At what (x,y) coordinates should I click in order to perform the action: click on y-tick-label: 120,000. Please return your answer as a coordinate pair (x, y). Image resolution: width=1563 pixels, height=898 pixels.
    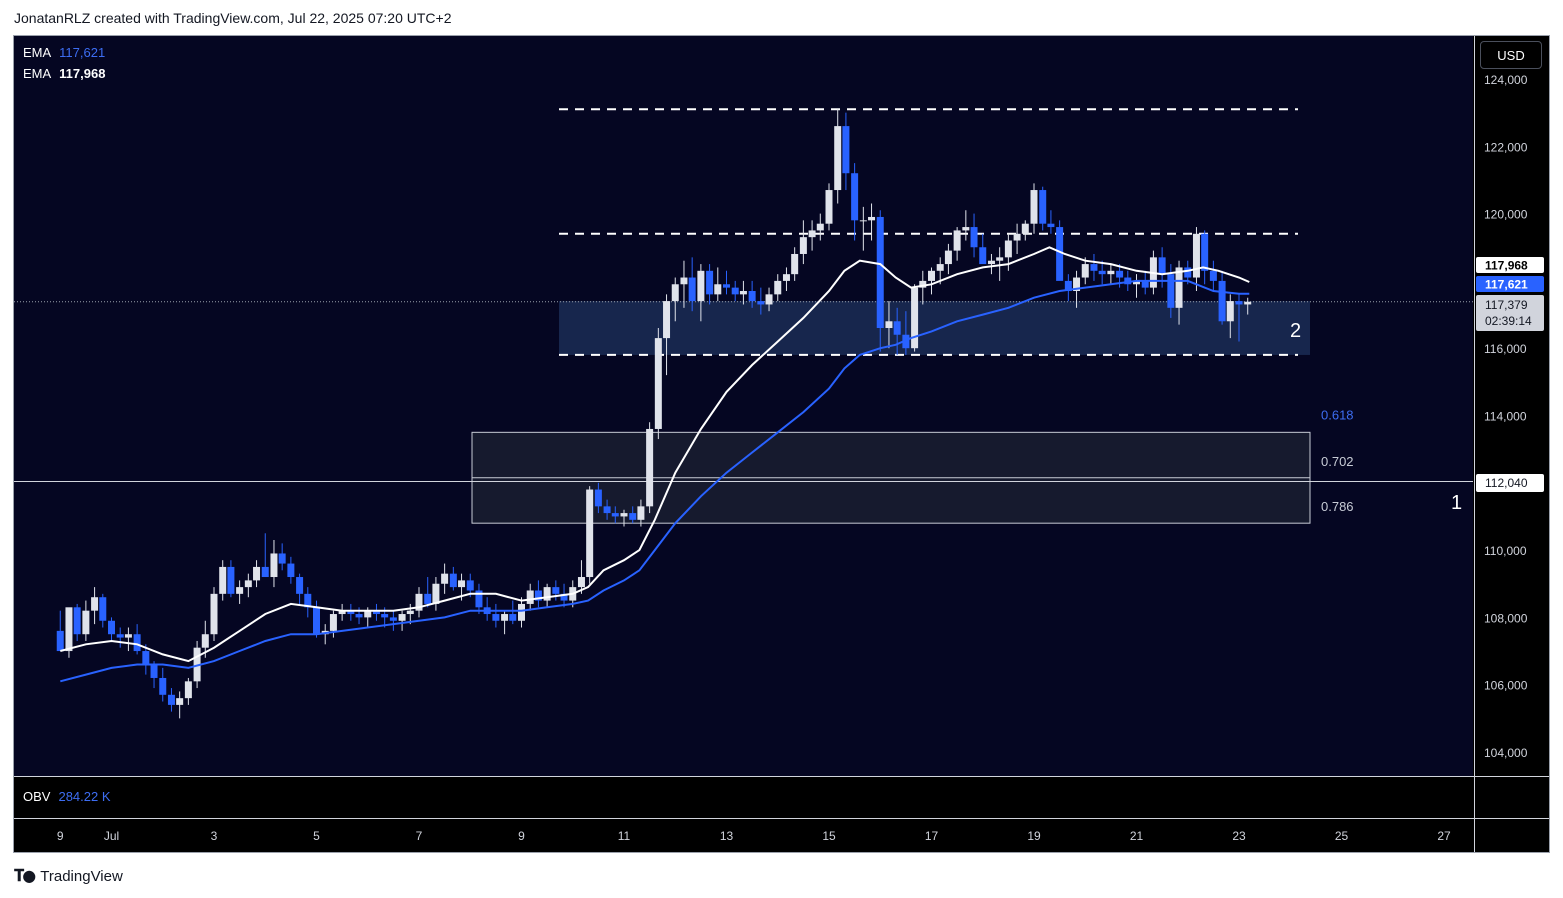
    Looking at the image, I should click on (1506, 215).